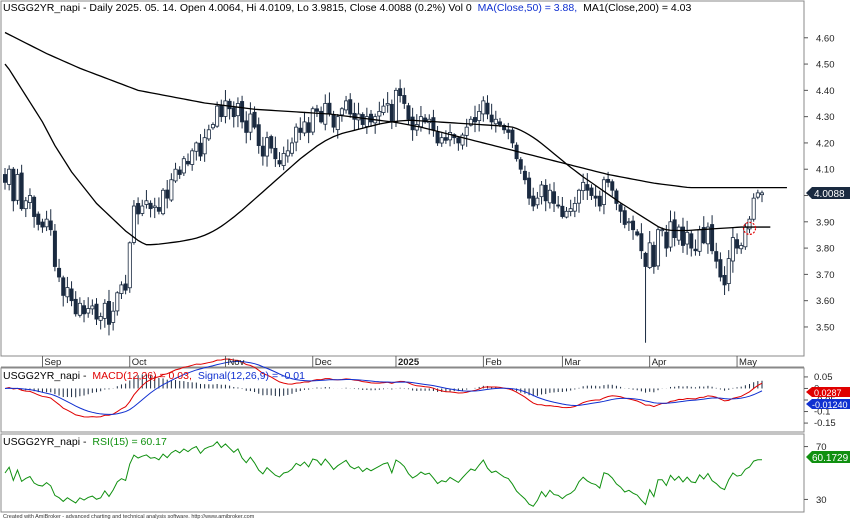 This screenshot has height=521, width=850. Describe the element at coordinates (493, 362) in the screenshot. I see `x-tick-label: Feb` at that location.